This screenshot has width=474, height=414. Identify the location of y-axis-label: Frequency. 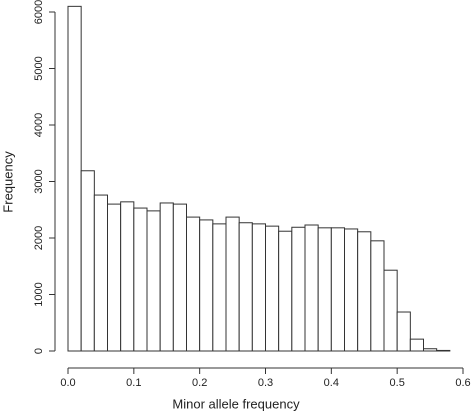
(7, 182).